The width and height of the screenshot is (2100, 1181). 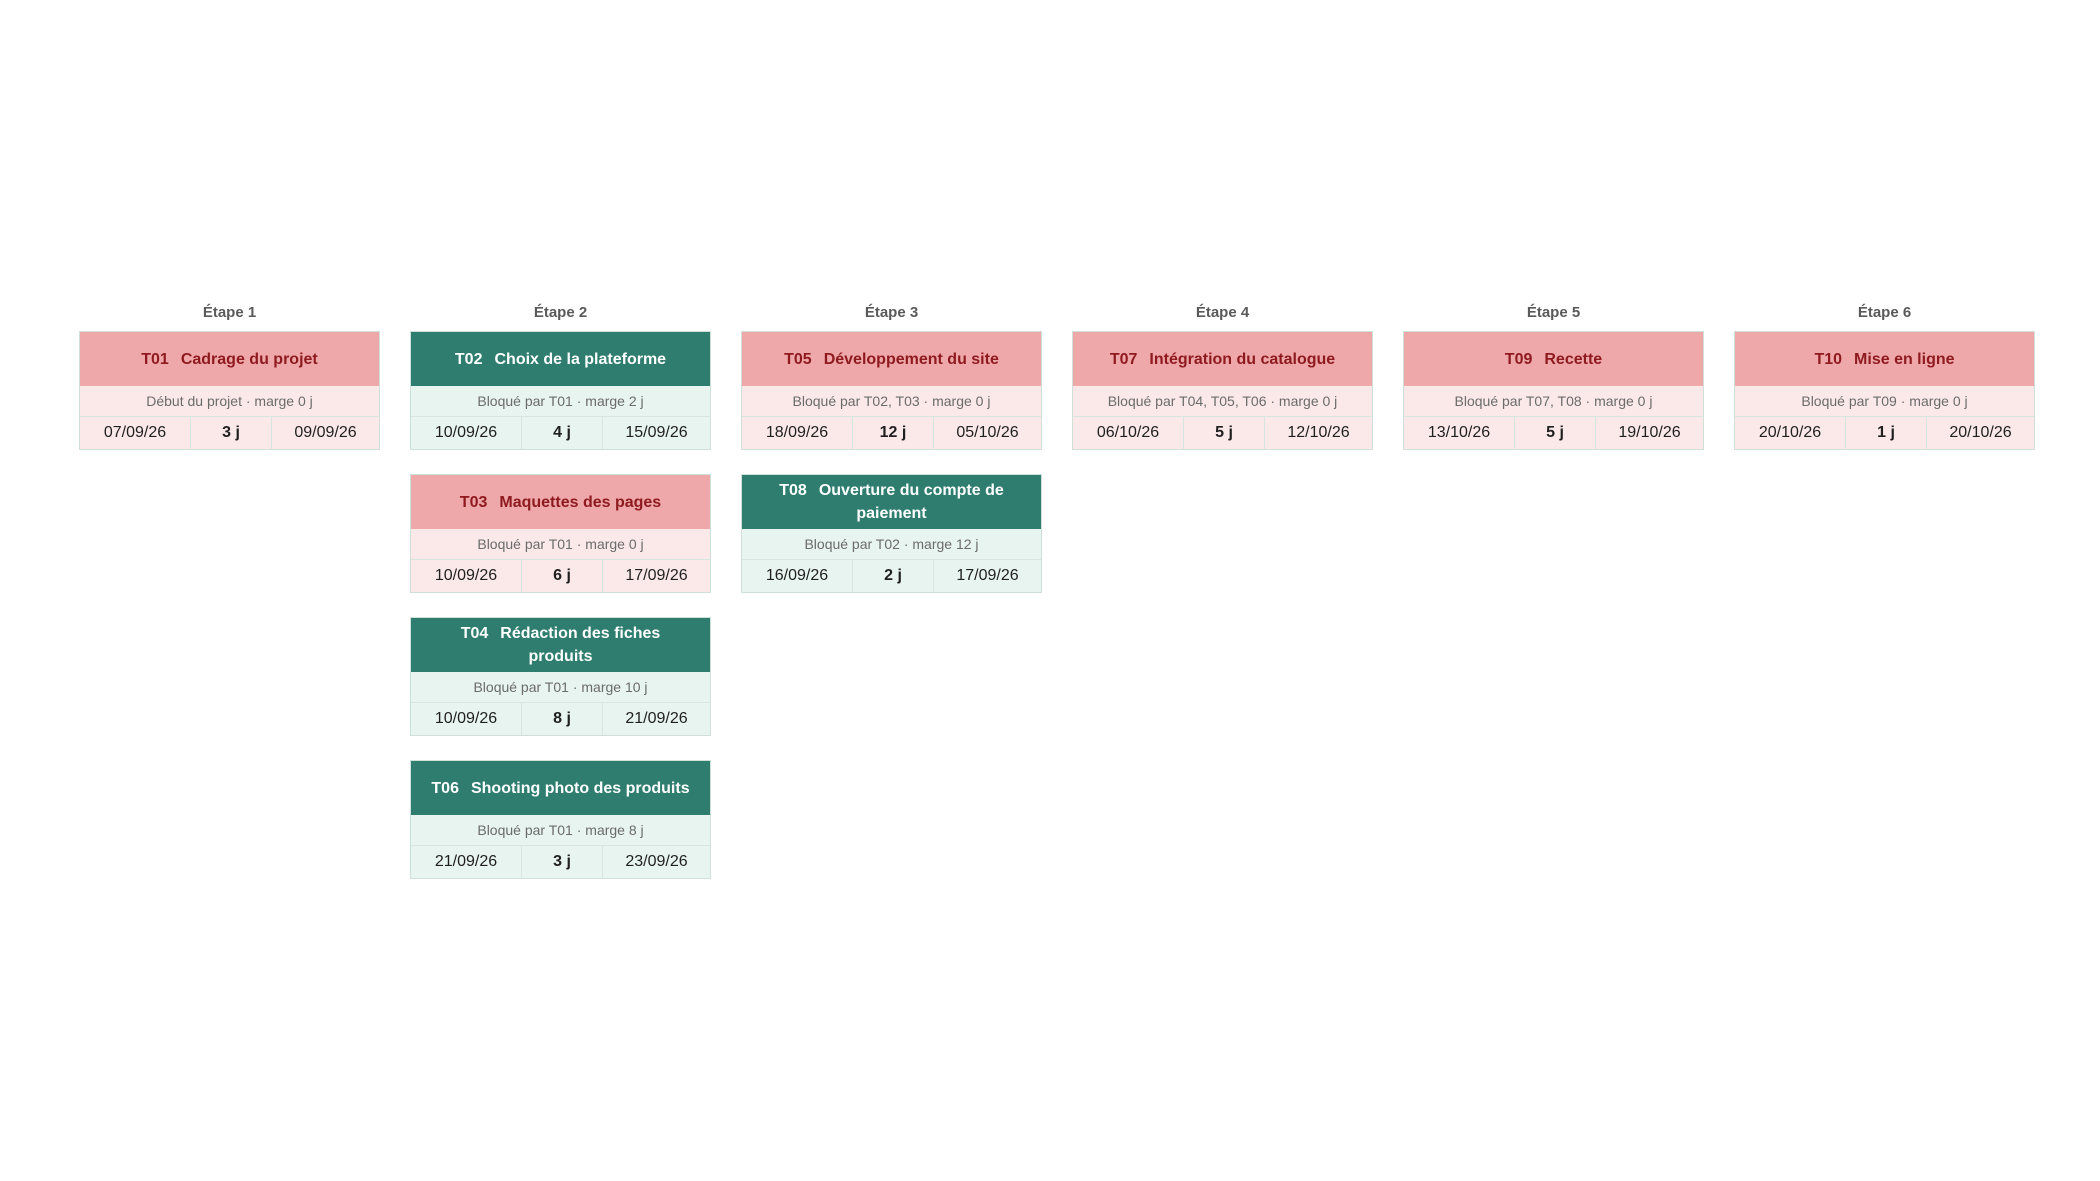 I want to click on task-start-date: 16/09/26, so click(x=797, y=576).